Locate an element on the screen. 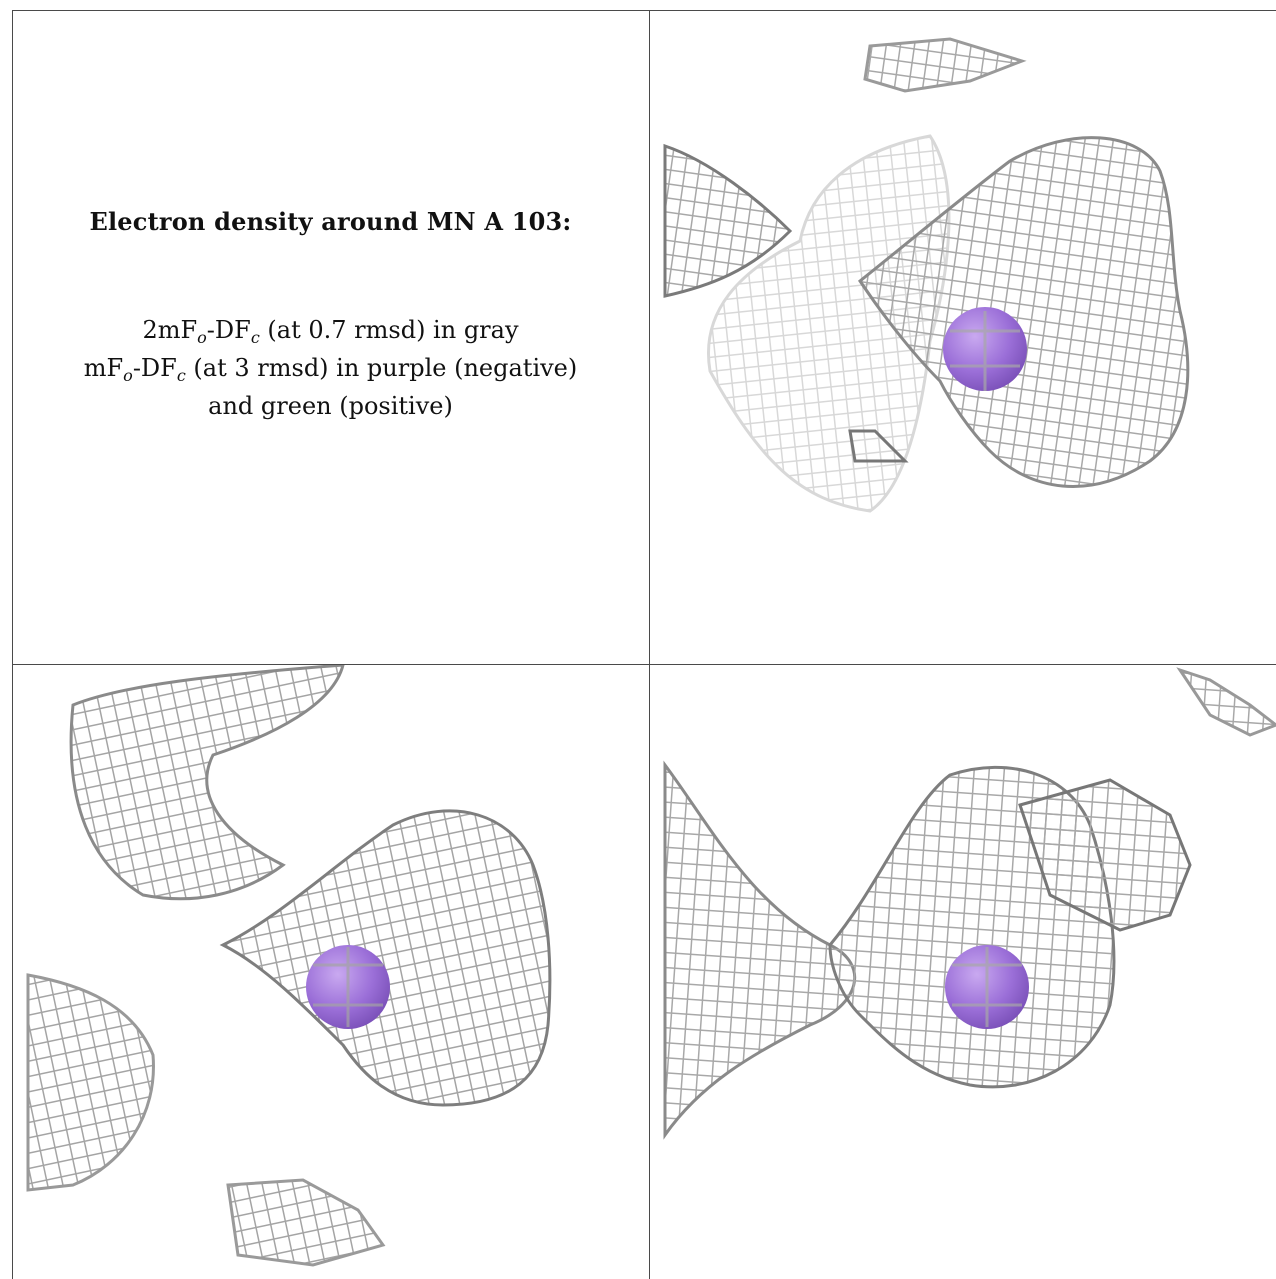  mesh-fragment-small is located at coordinates (878, 446).